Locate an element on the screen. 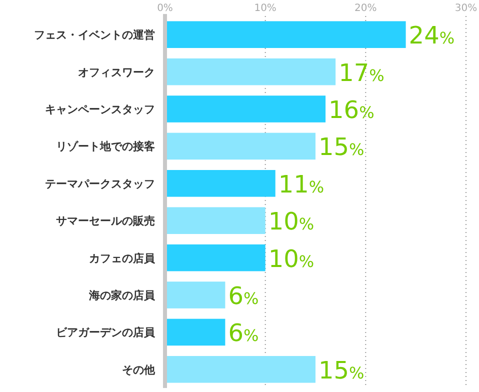  x-tick-label: 0% is located at coordinates (165, 8).